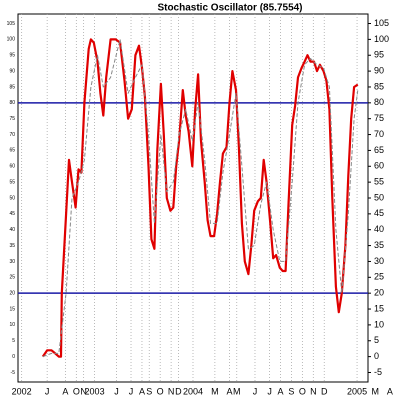 Image resolution: width=420 pixels, height=400 pixels. I want to click on y-tick-label: 75, so click(12, 119).